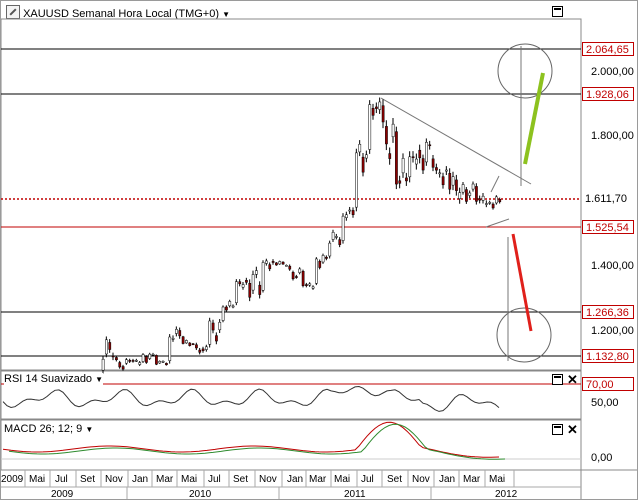 The height and width of the screenshot is (500, 638). What do you see at coordinates (251, 398) in the screenshot?
I see `rsi-line` at bounding box center [251, 398].